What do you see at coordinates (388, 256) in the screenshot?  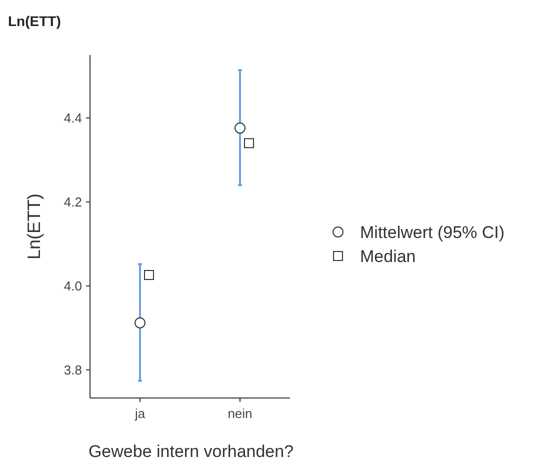 I see `legend-label: Median` at bounding box center [388, 256].